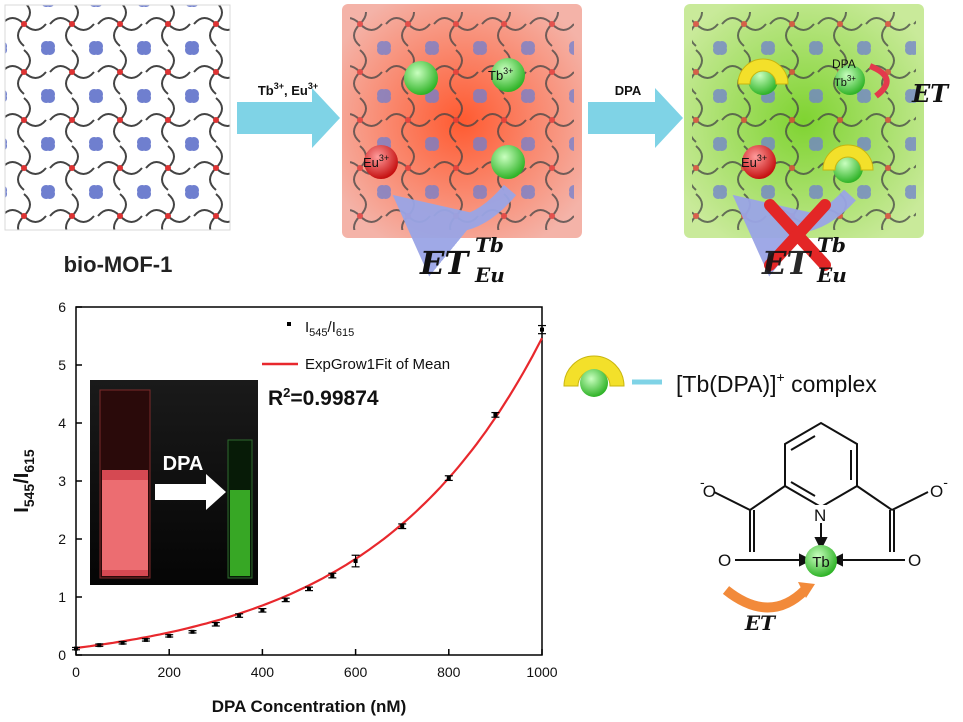  I want to click on complex-label: [Tb(DPA)]+ complex, so click(776, 383).